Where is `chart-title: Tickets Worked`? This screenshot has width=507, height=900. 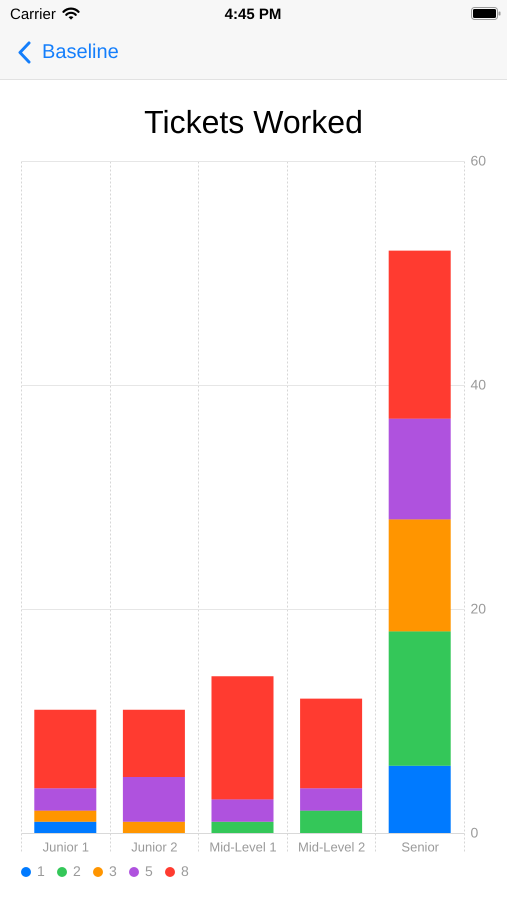 chart-title: Tickets Worked is located at coordinates (253, 122).